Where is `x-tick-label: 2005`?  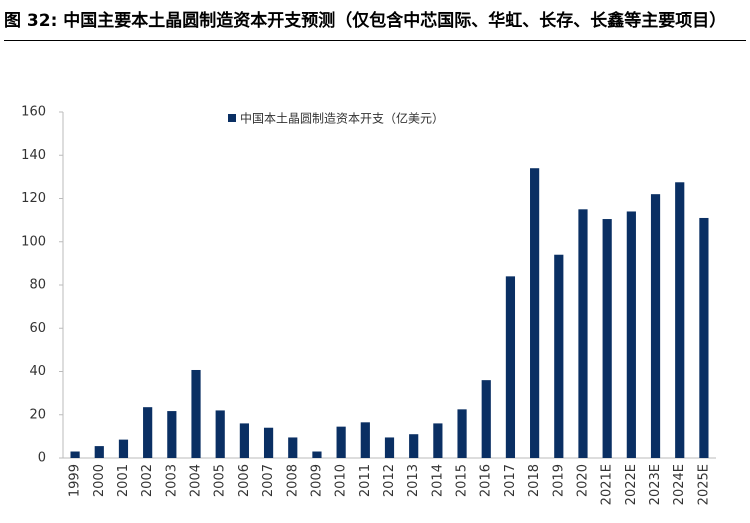
x-tick-label: 2005 is located at coordinates (220, 480).